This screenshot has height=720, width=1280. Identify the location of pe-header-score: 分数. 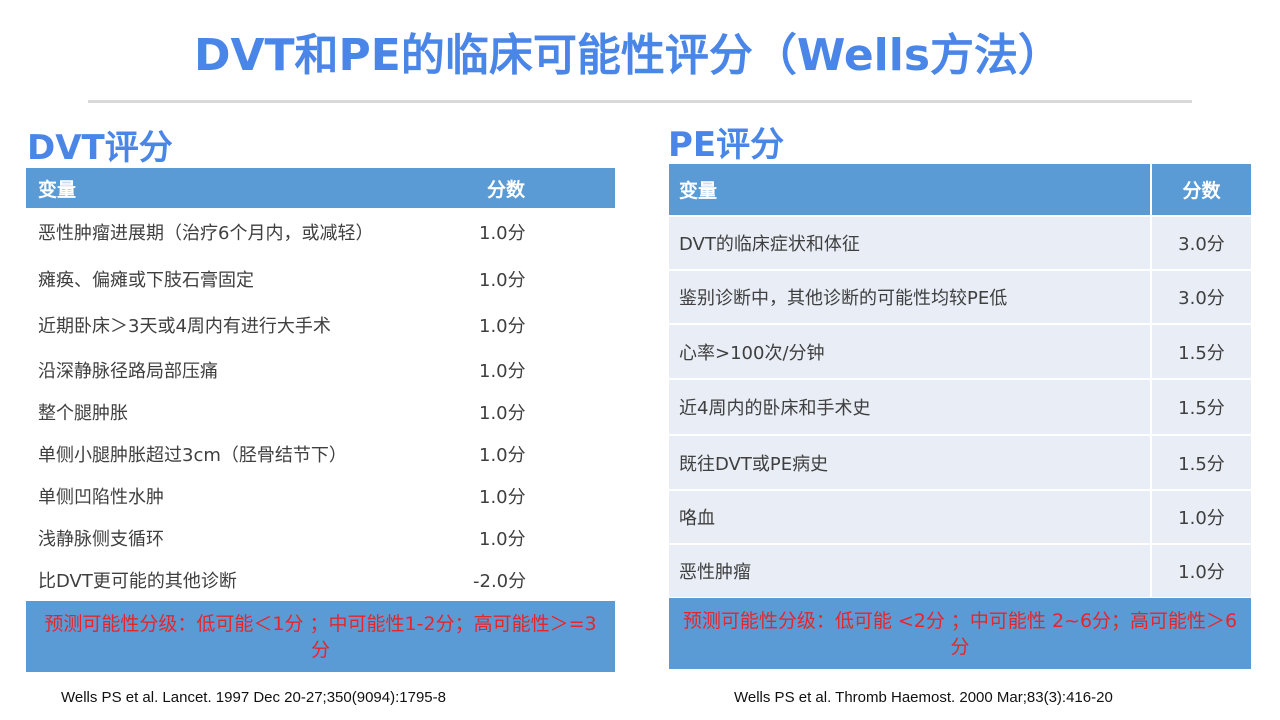
(1201, 191).